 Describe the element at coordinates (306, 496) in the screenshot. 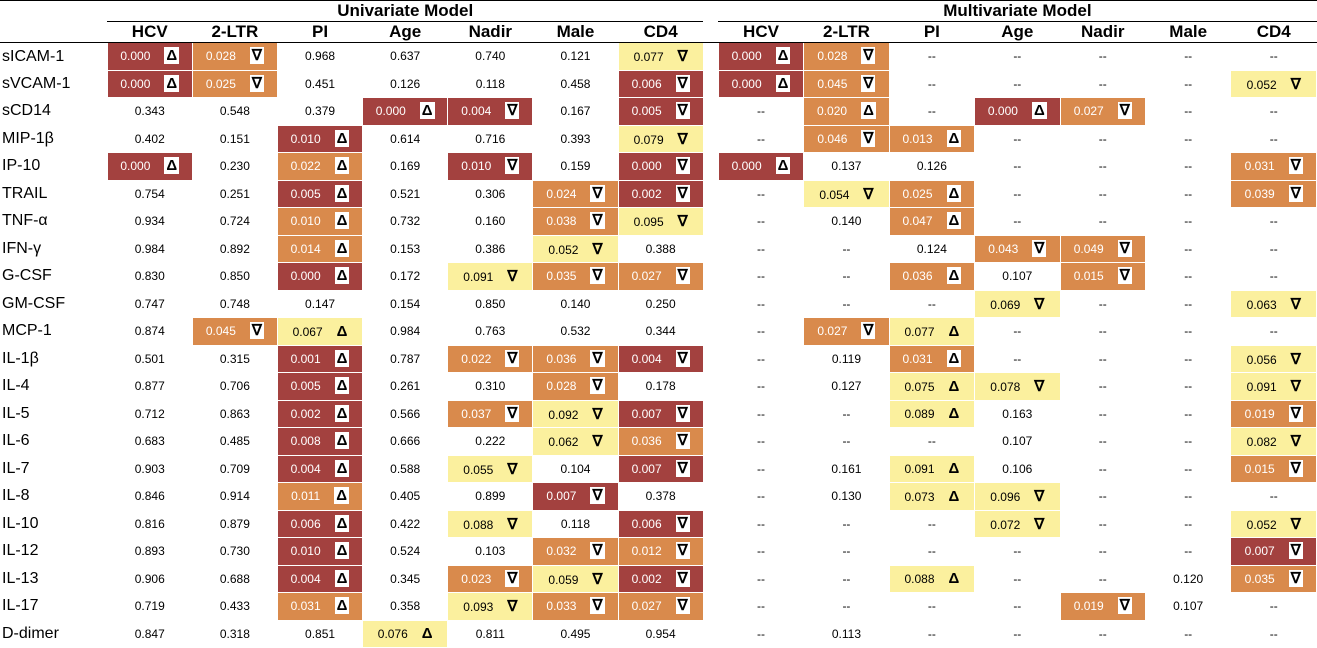

I see `p-value: 0.011` at that location.